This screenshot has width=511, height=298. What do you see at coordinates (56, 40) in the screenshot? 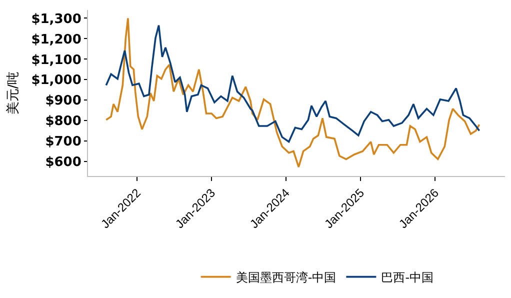
I see `y-tick-label: $1,200` at bounding box center [56, 40].